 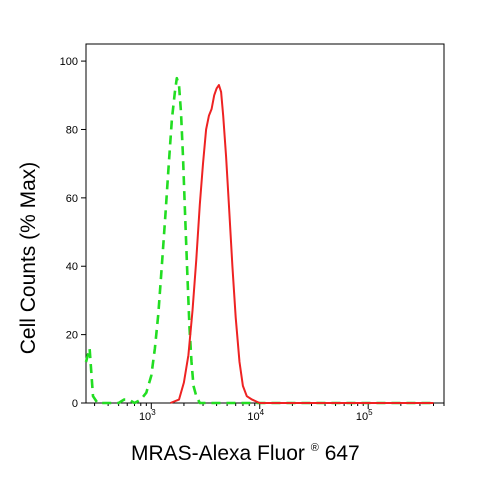 What do you see at coordinates (269, 413) in the screenshot?
I see `x-axis: 10³ 10⁴ 10⁵` at bounding box center [269, 413].